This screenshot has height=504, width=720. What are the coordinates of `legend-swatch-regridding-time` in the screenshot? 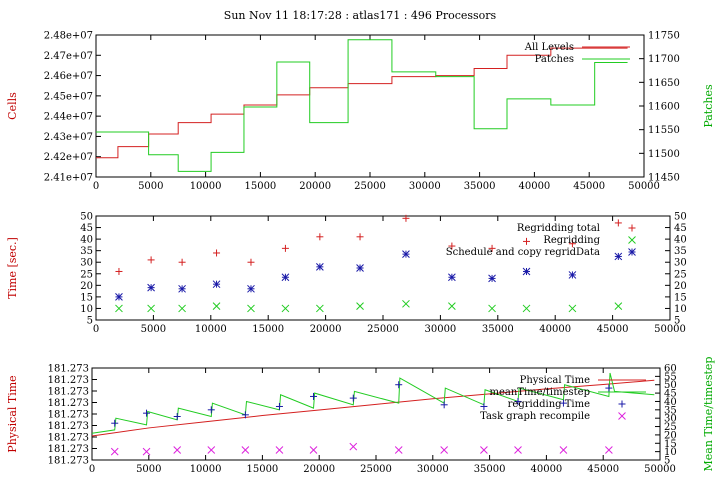 It's located at (622, 404).